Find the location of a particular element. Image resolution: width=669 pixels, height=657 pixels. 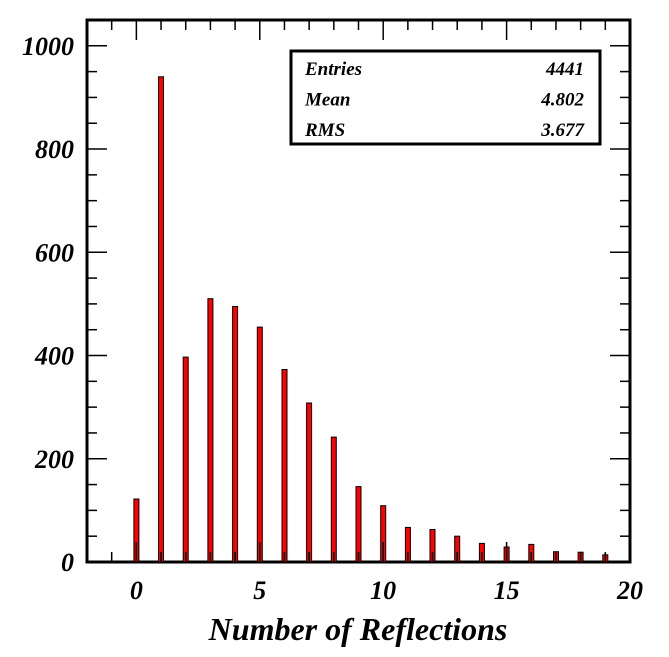

x-tick-label: 0 is located at coordinates (136, 590).